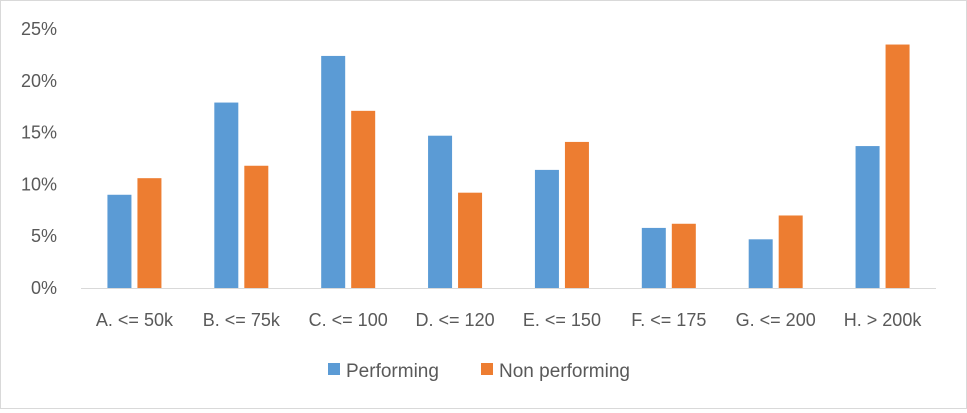  Describe the element at coordinates (39, 29) in the screenshot. I see `y-tick-label: 25%` at that location.